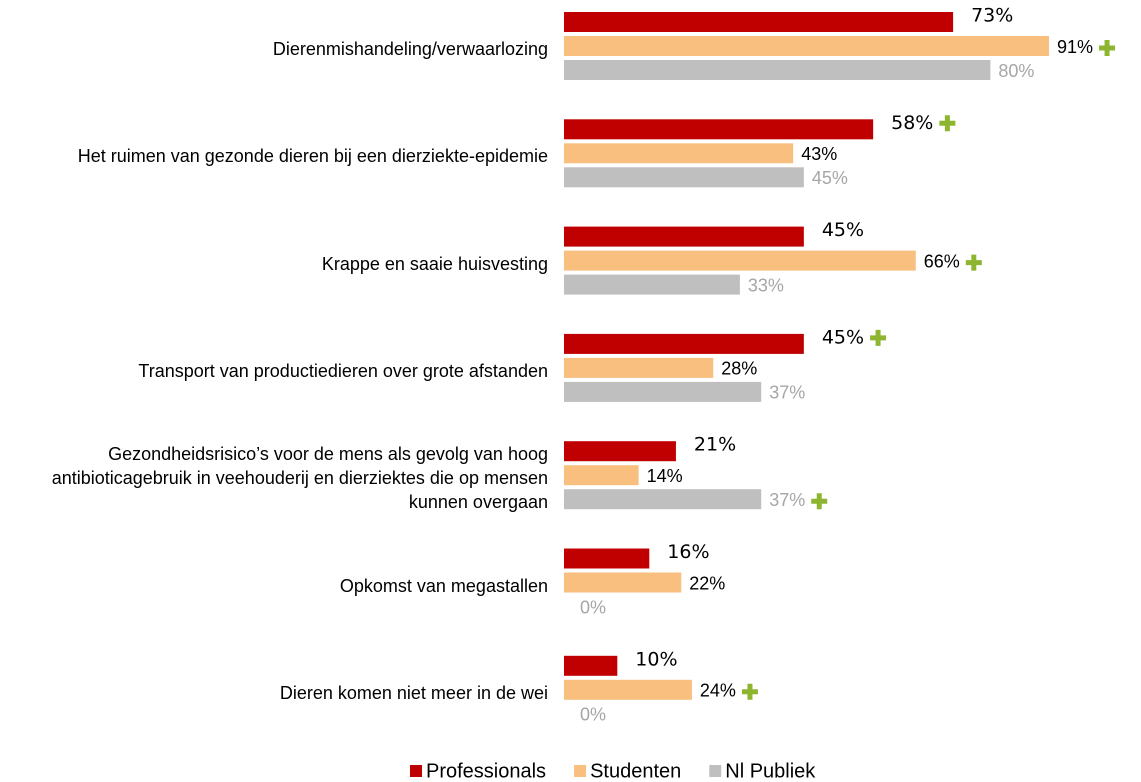 The width and height of the screenshot is (1141, 782). I want to click on legend-label: Professionals, so click(486, 771).